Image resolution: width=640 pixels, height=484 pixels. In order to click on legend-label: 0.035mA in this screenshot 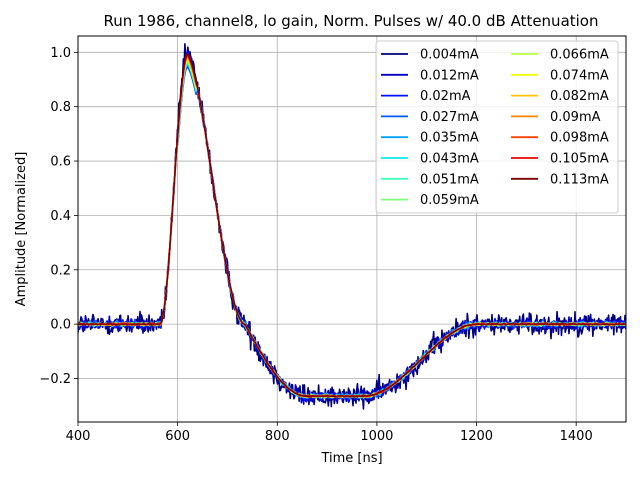, I will do `click(449, 138)`.